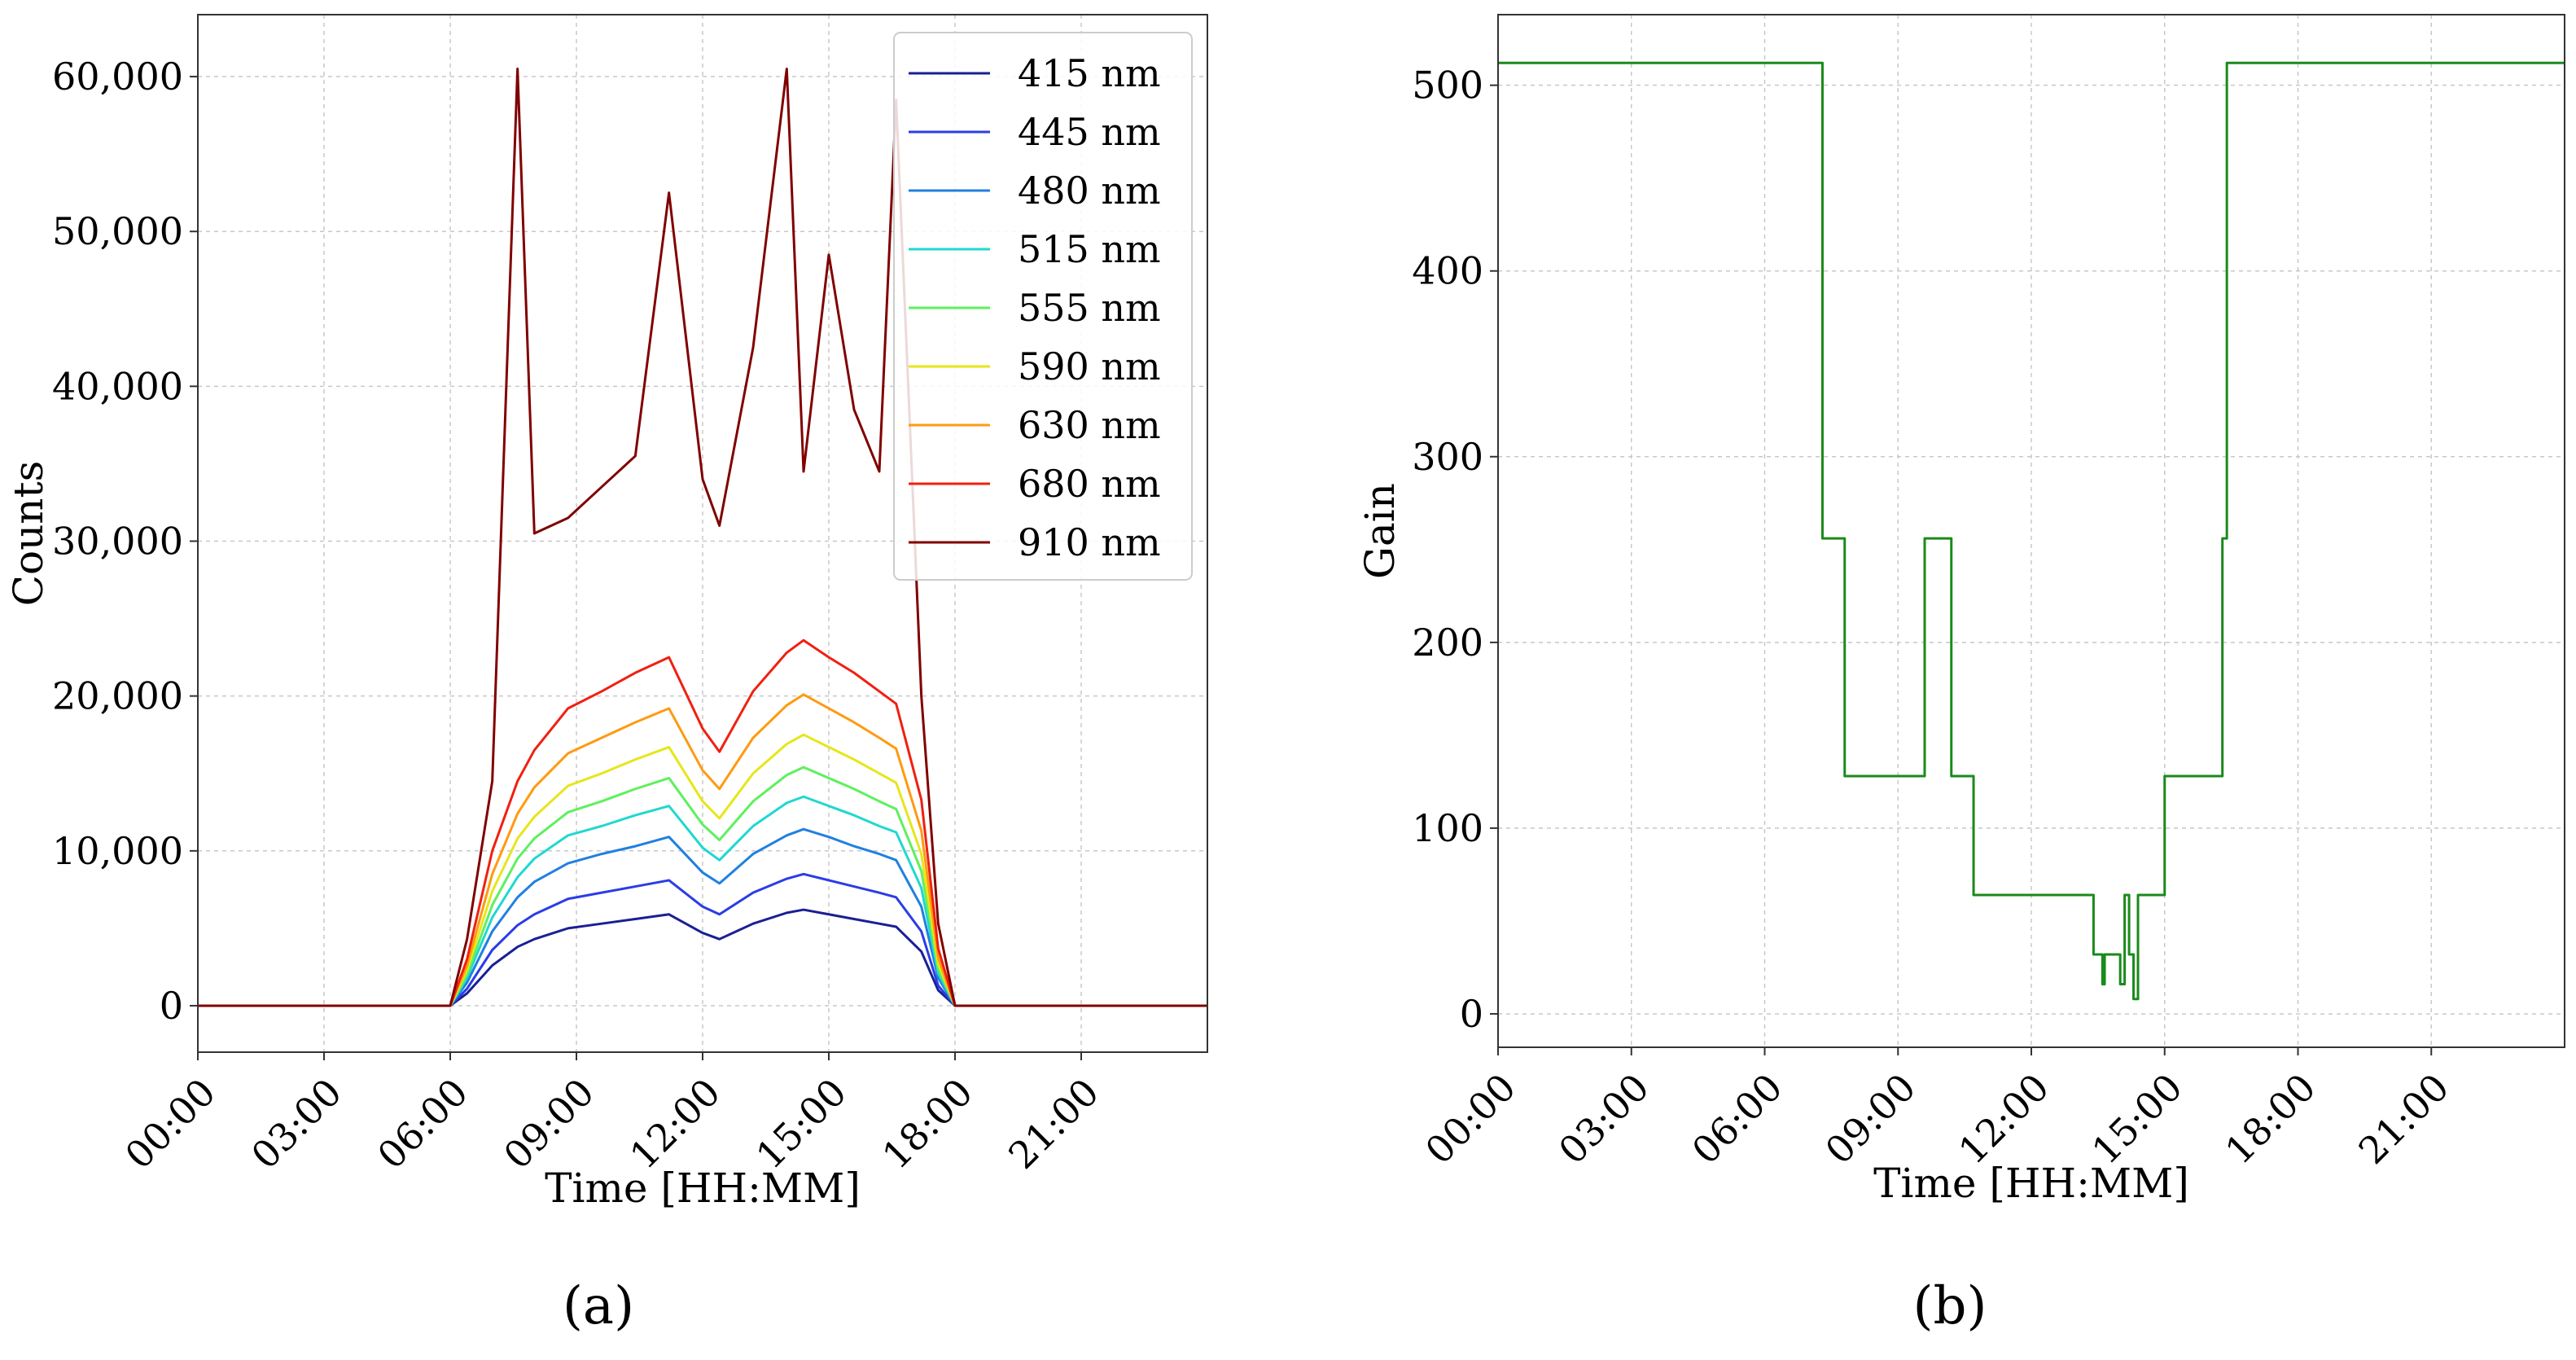  What do you see at coordinates (1604, 1119) in the screenshot?
I see `panel-b-xtick-label-1: 03:00` at bounding box center [1604, 1119].